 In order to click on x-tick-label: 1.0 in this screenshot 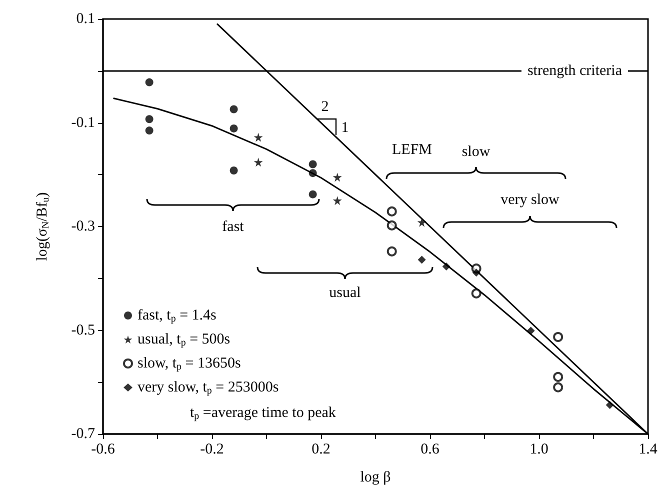, I will do `click(539, 450)`.